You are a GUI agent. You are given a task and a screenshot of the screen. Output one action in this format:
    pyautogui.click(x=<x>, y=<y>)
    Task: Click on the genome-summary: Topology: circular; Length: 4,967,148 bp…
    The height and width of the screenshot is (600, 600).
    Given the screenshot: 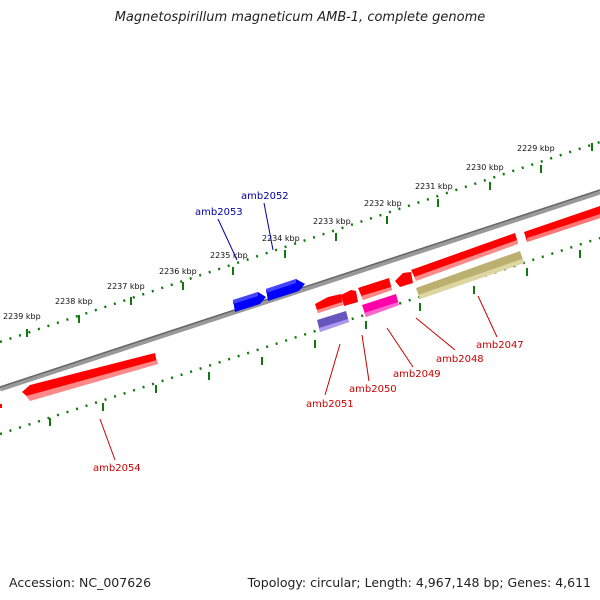 What is the action you would take?
    pyautogui.click(x=419, y=582)
    